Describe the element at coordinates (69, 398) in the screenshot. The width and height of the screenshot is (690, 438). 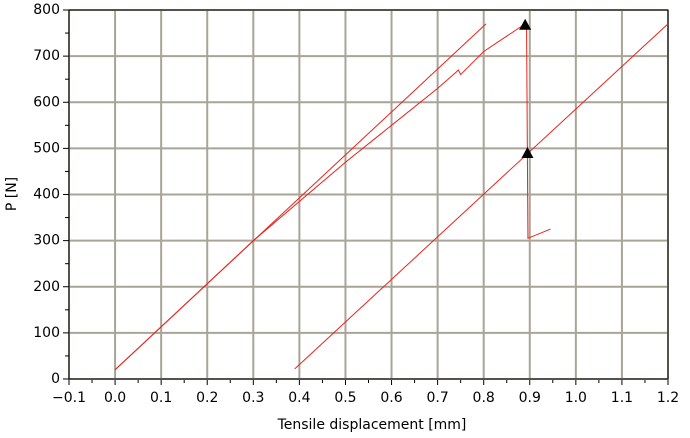
I see `x-tick-label: −0.1` at that location.